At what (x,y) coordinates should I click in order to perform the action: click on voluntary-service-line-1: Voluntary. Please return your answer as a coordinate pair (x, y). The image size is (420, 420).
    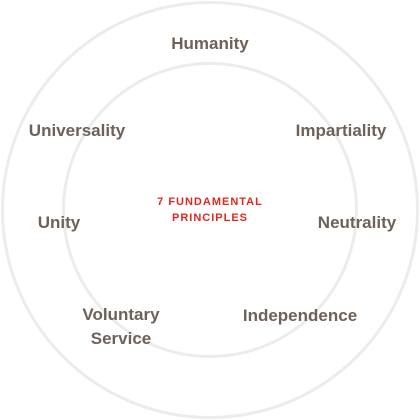
    Looking at the image, I should click on (121, 314).